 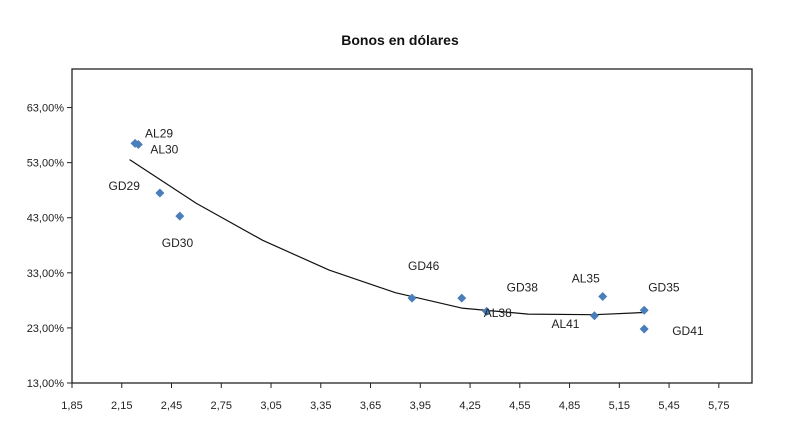 What do you see at coordinates (565, 324) in the screenshot?
I see `data-label-al41: AL41` at bounding box center [565, 324].